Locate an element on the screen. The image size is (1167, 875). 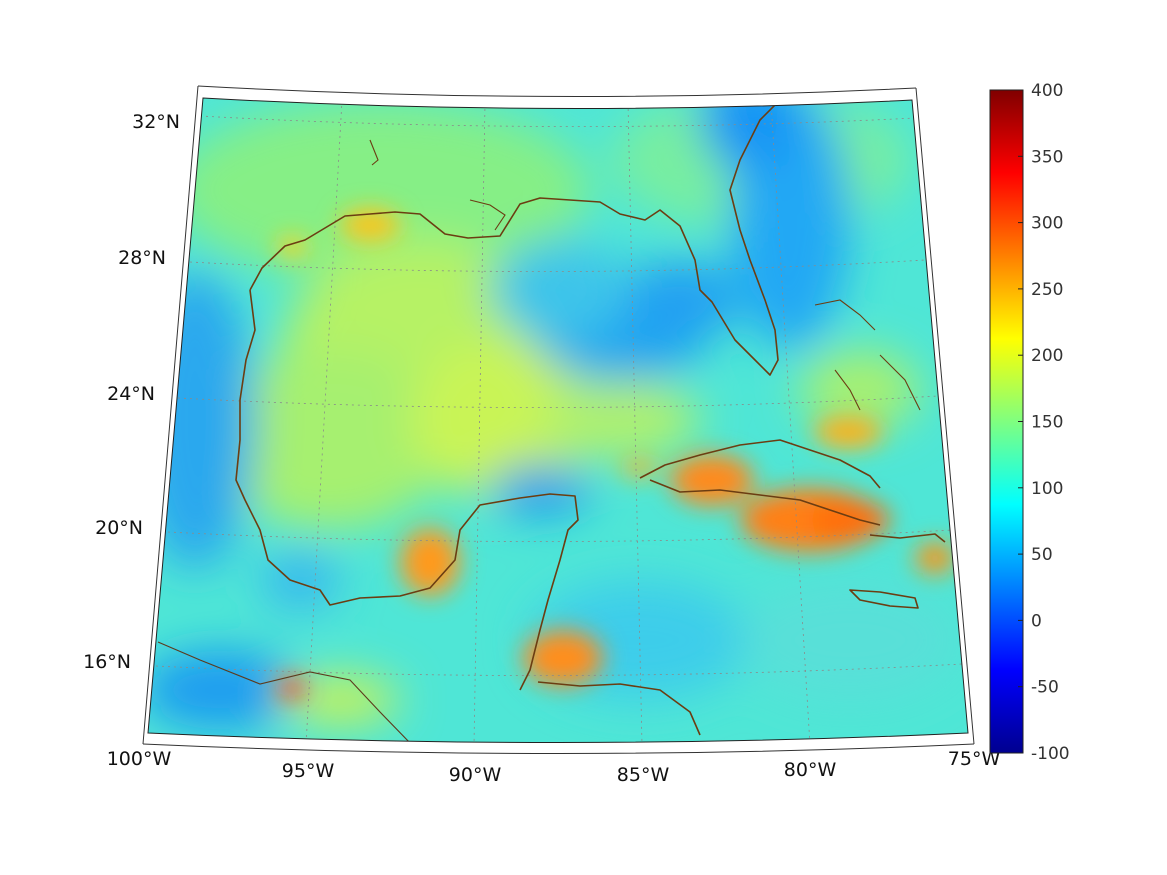
lat-label: 32°N is located at coordinates (156, 122).